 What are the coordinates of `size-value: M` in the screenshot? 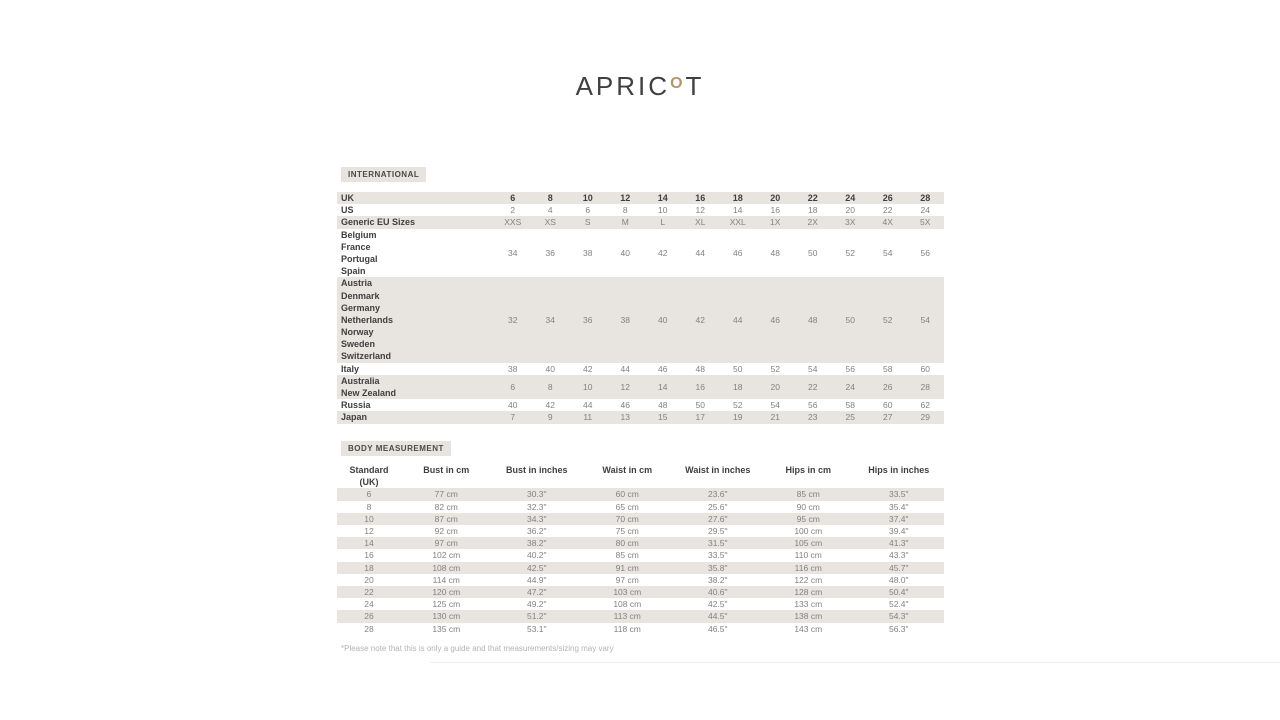 It's located at (625, 222).